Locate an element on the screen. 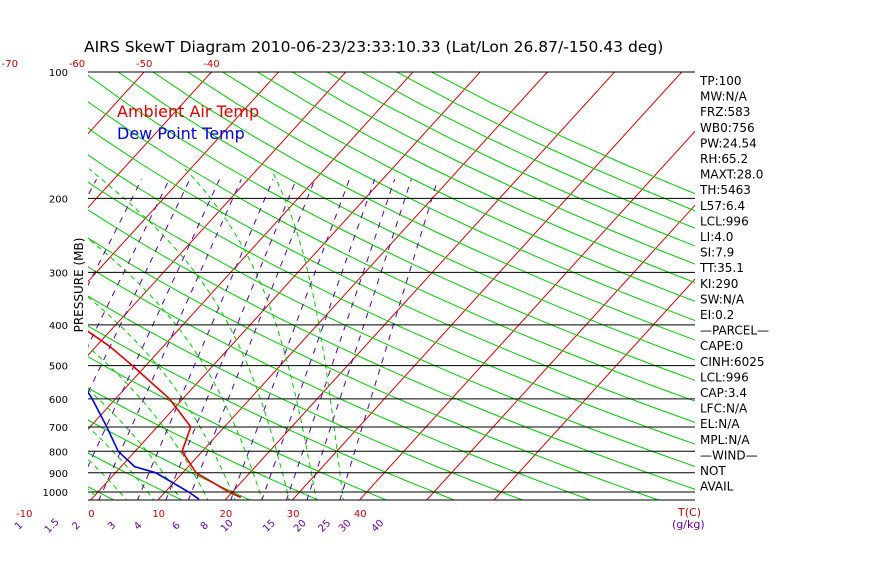 This screenshot has height=564, width=870. index-entry: TT:35.1 is located at coordinates (721, 268).